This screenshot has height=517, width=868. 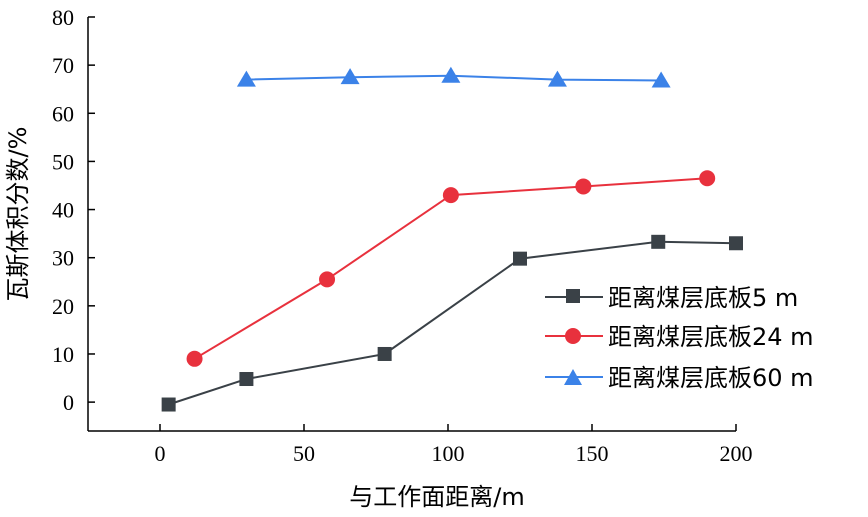 I want to click on y-axis-title: 瓦斯体积分数/%, so click(x=18, y=214).